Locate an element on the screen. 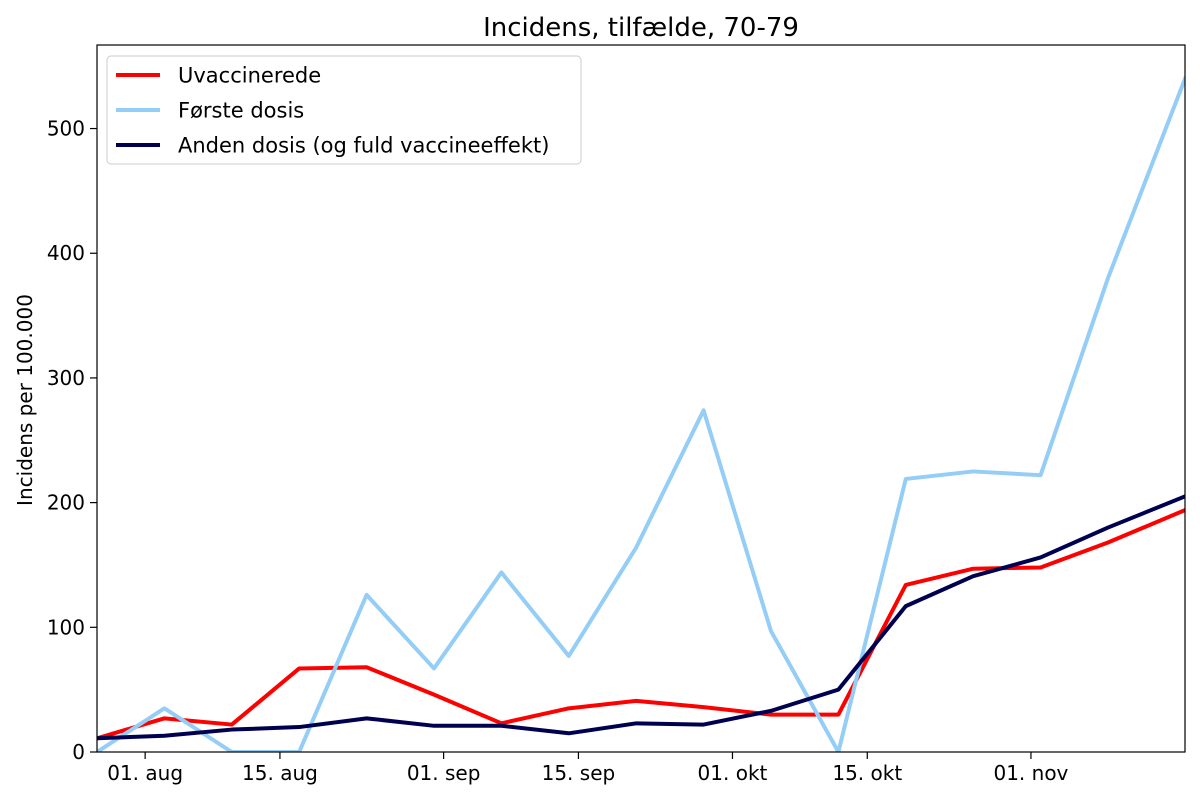 The width and height of the screenshot is (1200, 800). y-tick-label: 300 is located at coordinates (66, 378).